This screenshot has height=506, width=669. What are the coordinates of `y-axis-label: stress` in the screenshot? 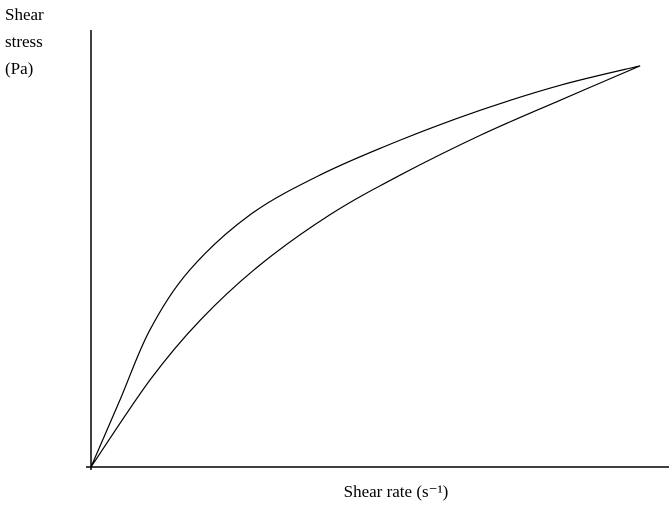 It's located at (24, 41).